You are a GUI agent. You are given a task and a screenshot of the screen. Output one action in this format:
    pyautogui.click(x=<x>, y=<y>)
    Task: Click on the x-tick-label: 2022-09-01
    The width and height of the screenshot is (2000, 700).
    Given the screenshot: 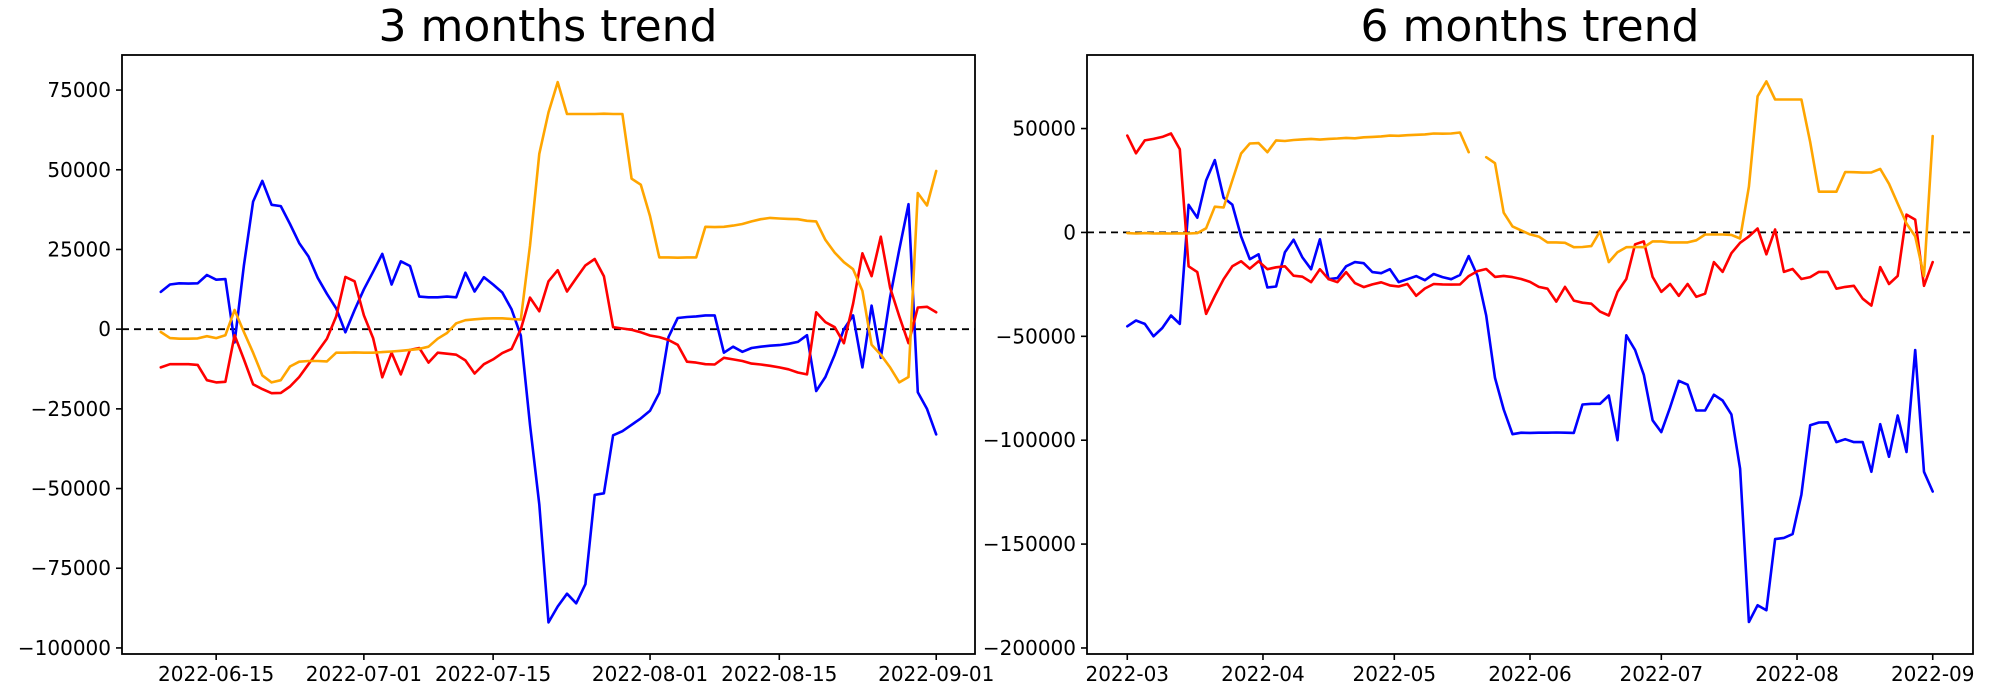 What is the action you would take?
    pyautogui.click(x=936, y=674)
    